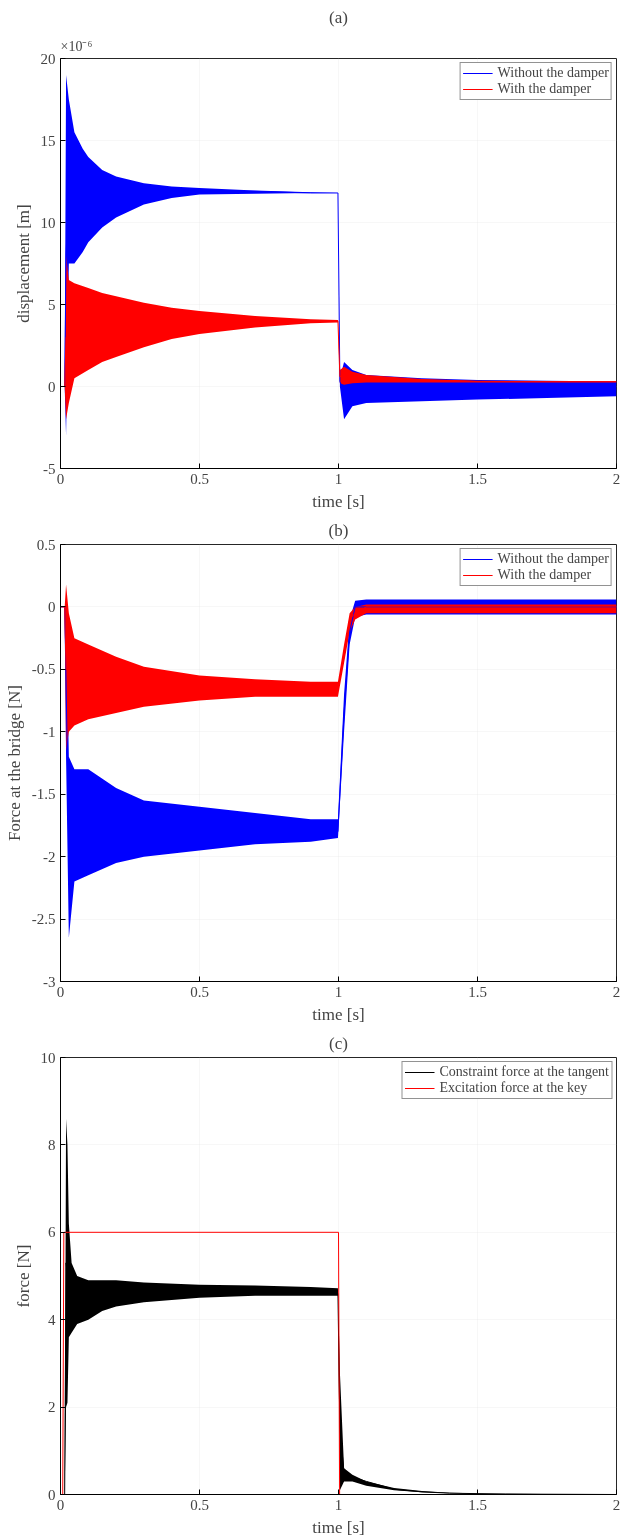  I want to click on y-tick-label: -2, so click(49, 856).